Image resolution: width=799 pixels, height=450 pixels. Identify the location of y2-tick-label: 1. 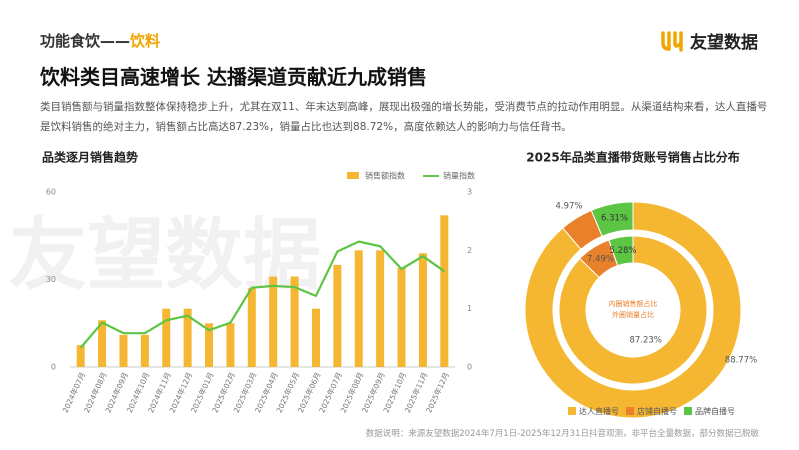
(469, 308).